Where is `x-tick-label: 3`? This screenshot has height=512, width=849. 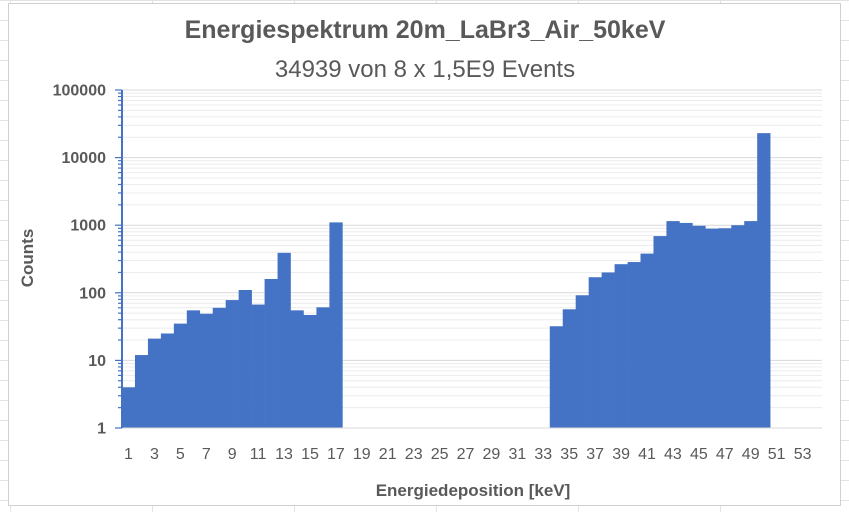 x-tick-label: 3 is located at coordinates (154, 454).